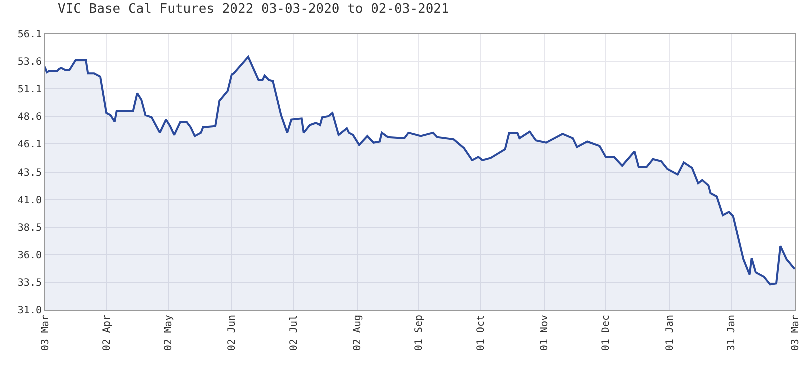  I want to click on x-tick-label: 01 Oct, so click(481, 333).